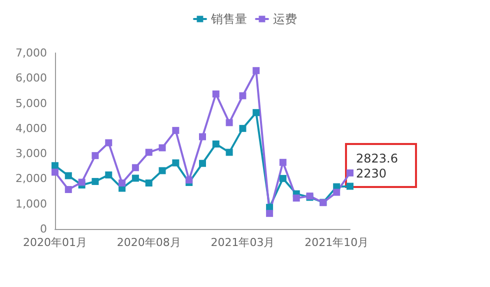  Describe the element at coordinates (31, 103) in the screenshot. I see `y-tick-label: 5,000` at that location.